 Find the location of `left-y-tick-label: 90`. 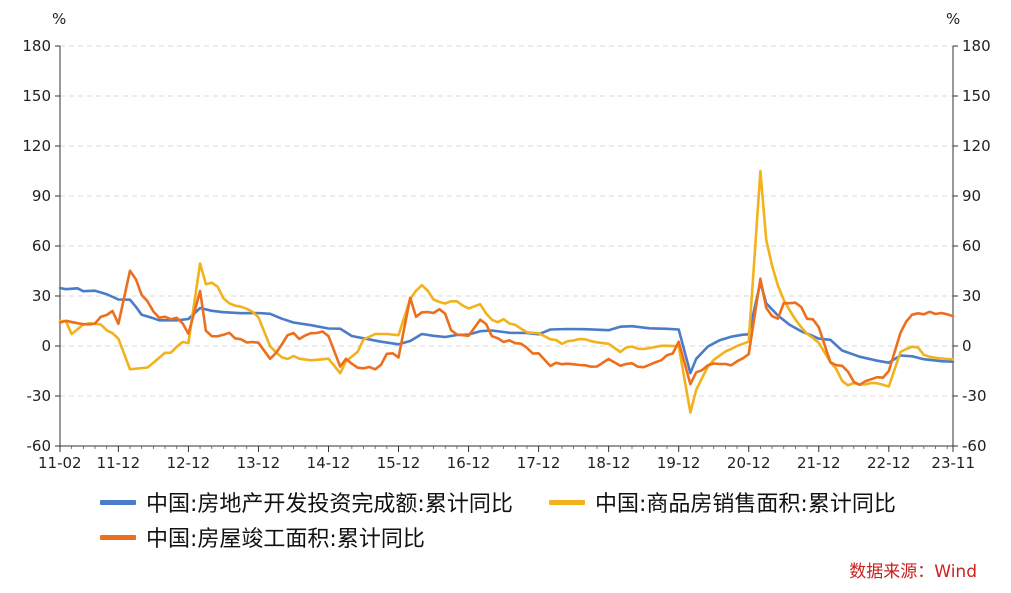

left-y-tick-label: 90 is located at coordinates (41, 196).